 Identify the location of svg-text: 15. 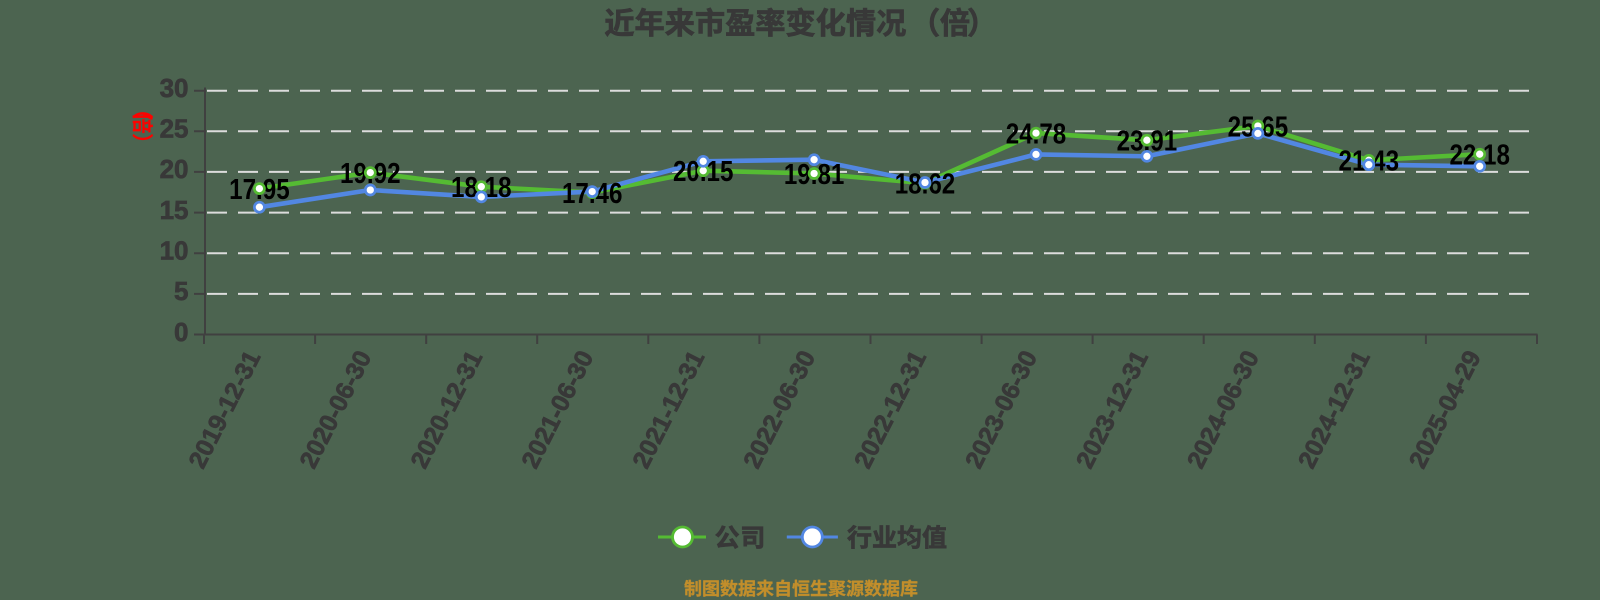
(174, 210).